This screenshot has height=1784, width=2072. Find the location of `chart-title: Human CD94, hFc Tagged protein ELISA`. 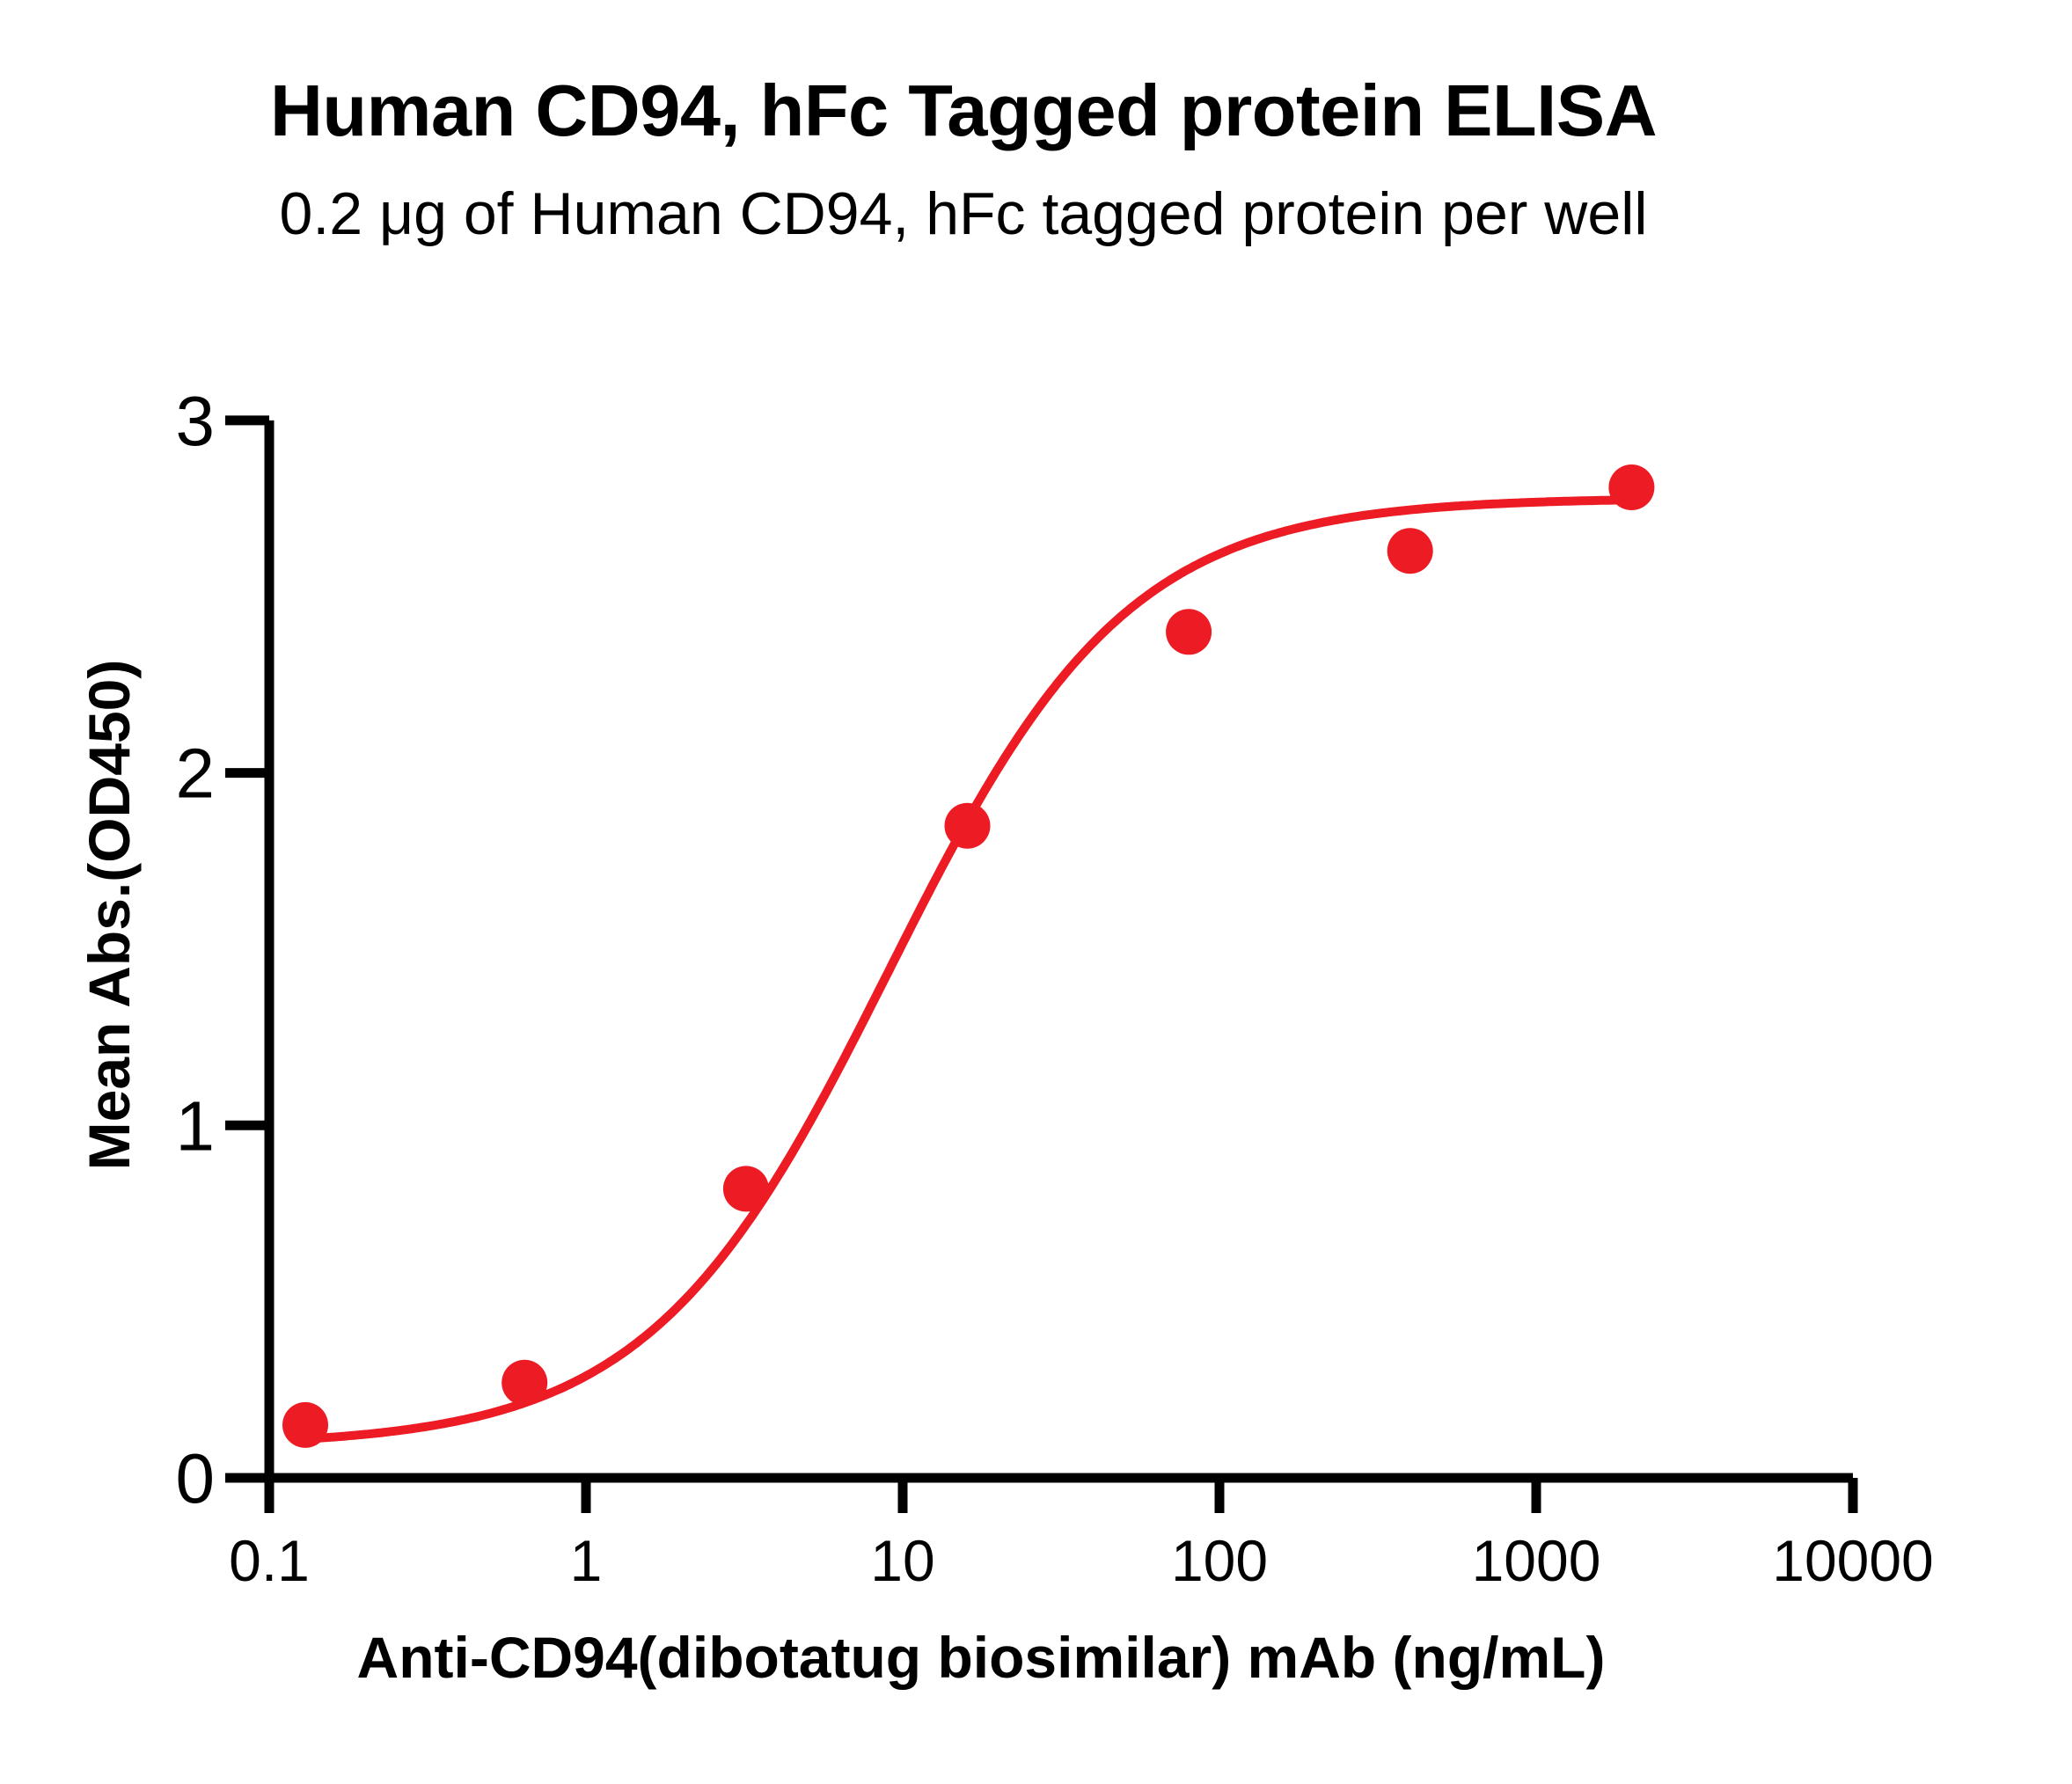

chart-title: Human CD94, hFc Tagged protein ELISA is located at coordinates (963, 110).